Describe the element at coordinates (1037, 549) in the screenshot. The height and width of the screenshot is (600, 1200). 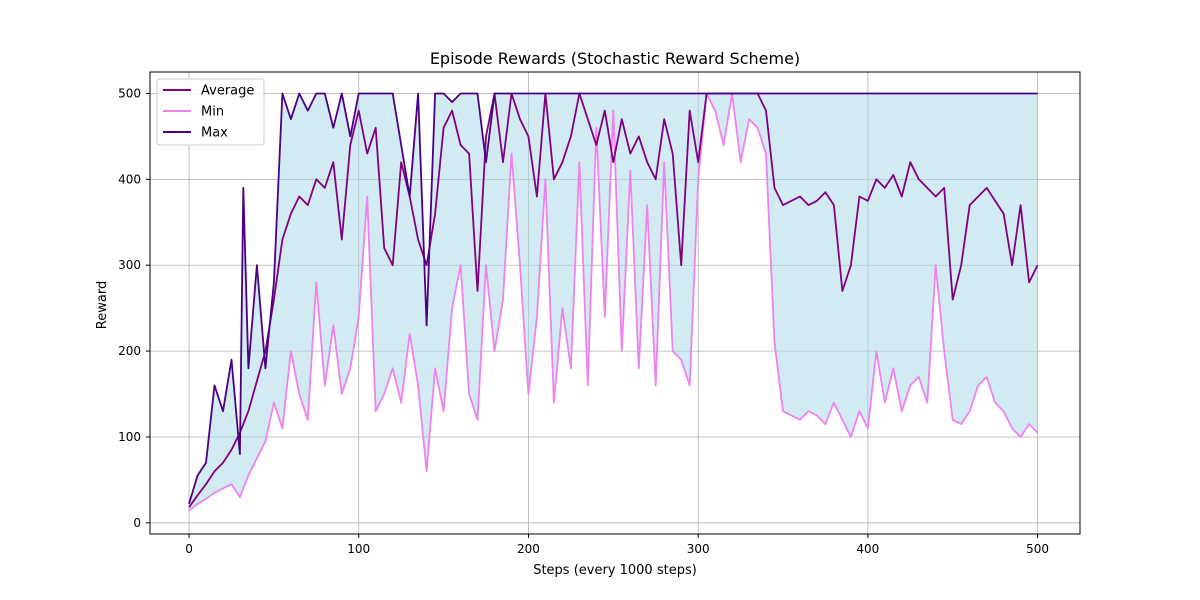
I see `x-tick-label: 500` at that location.